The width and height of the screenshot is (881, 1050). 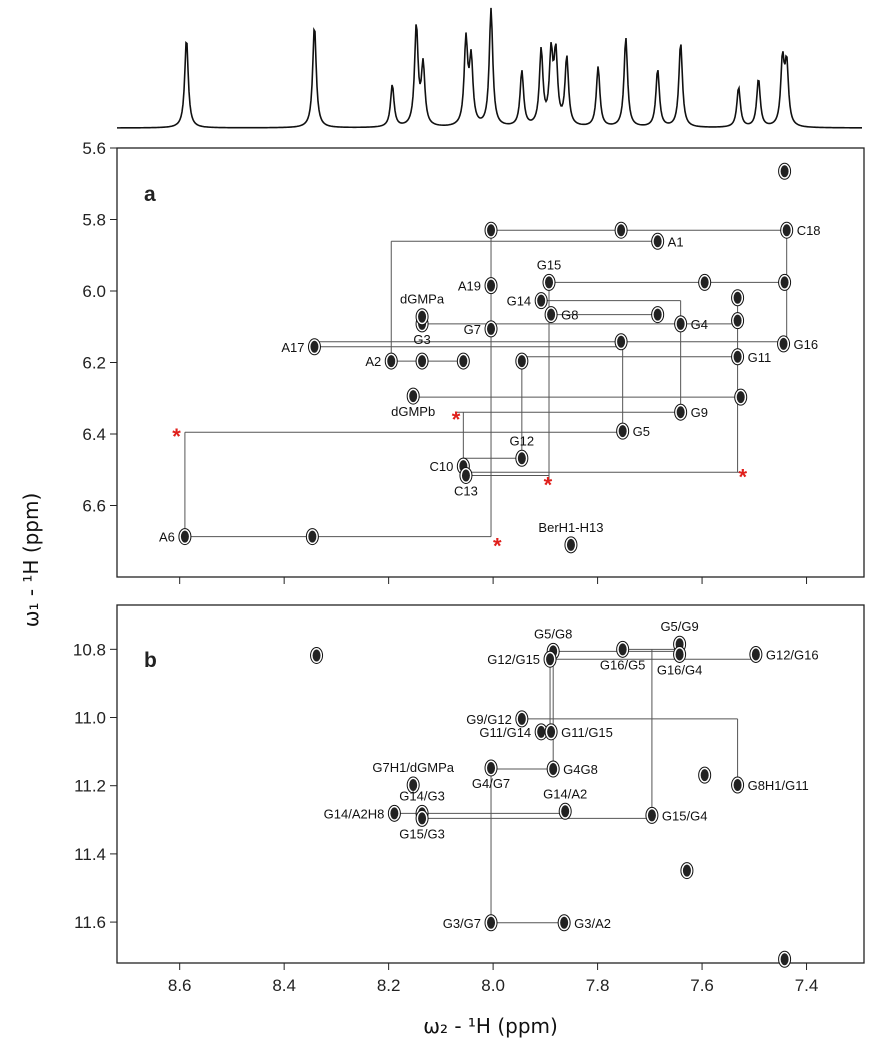 I want to click on peak-label: BerH1-H13, so click(x=570, y=527).